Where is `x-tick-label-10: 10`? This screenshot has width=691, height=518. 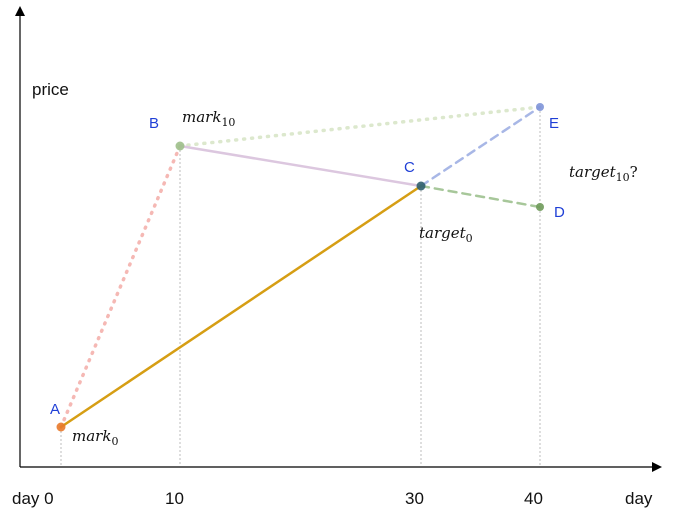 x-tick-label-10: 10 is located at coordinates (174, 498).